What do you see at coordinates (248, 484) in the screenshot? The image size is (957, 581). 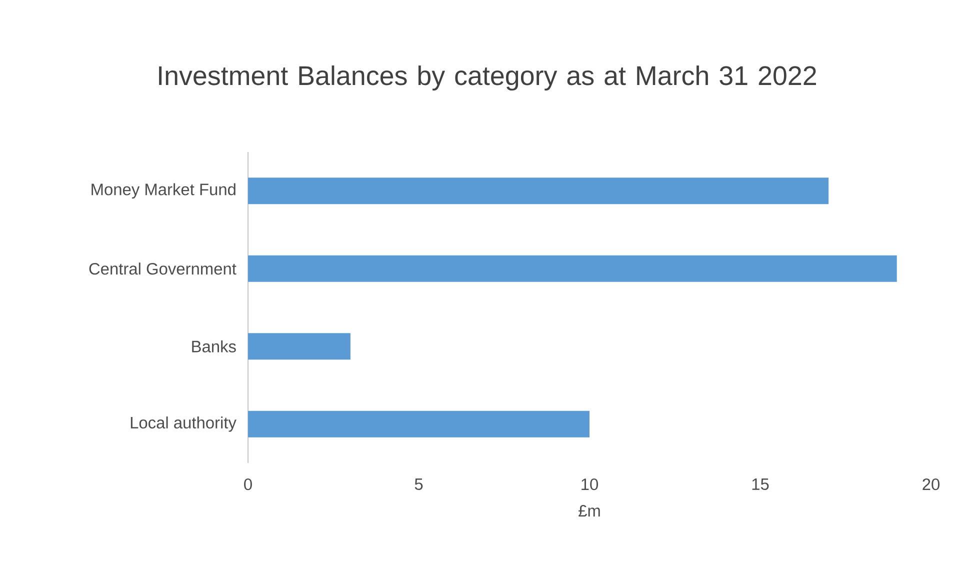 I see `x-tick-label: 0` at bounding box center [248, 484].